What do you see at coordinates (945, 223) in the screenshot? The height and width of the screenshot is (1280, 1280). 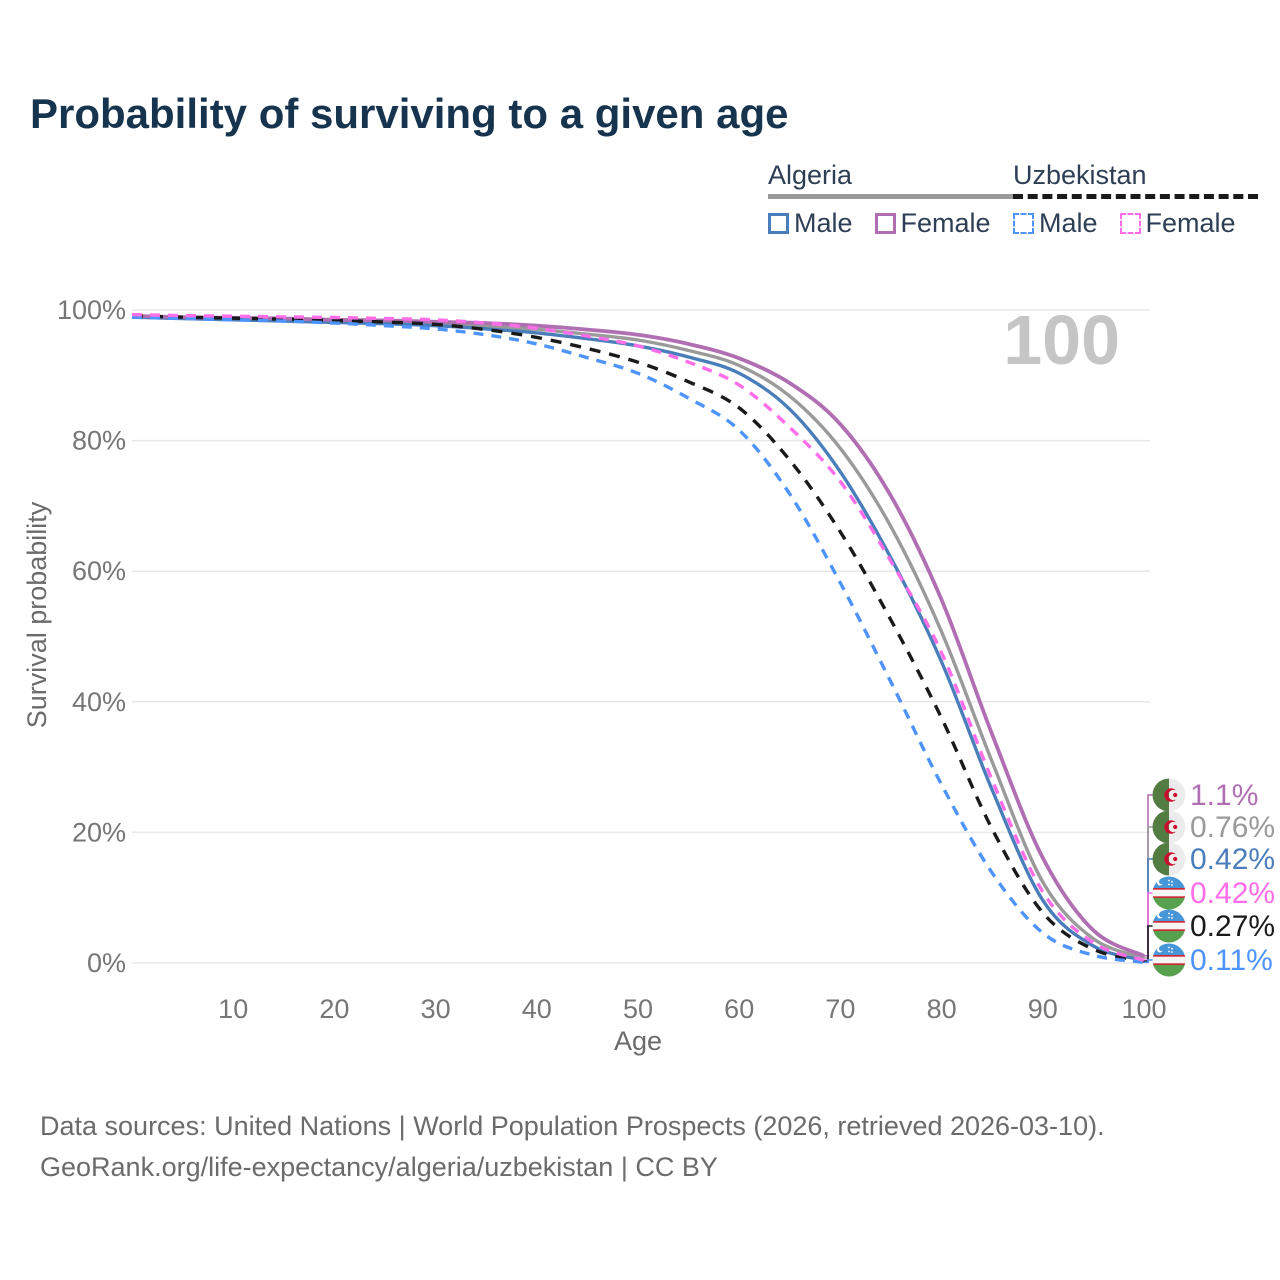 I see `legend-item-algeria-female: Female` at bounding box center [945, 223].